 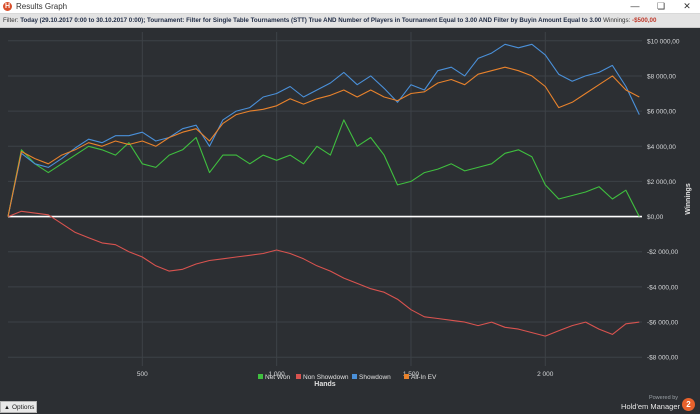 I want to click on footer-bar, so click(x=350, y=405).